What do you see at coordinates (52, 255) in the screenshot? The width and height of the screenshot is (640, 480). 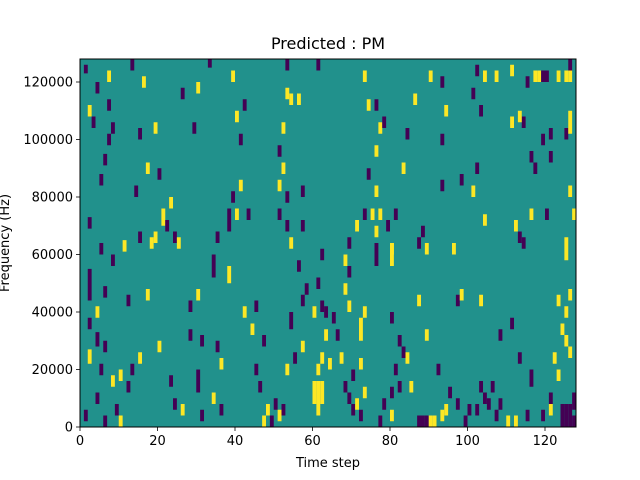 I see `y-tick-label: 60000` at bounding box center [52, 255].